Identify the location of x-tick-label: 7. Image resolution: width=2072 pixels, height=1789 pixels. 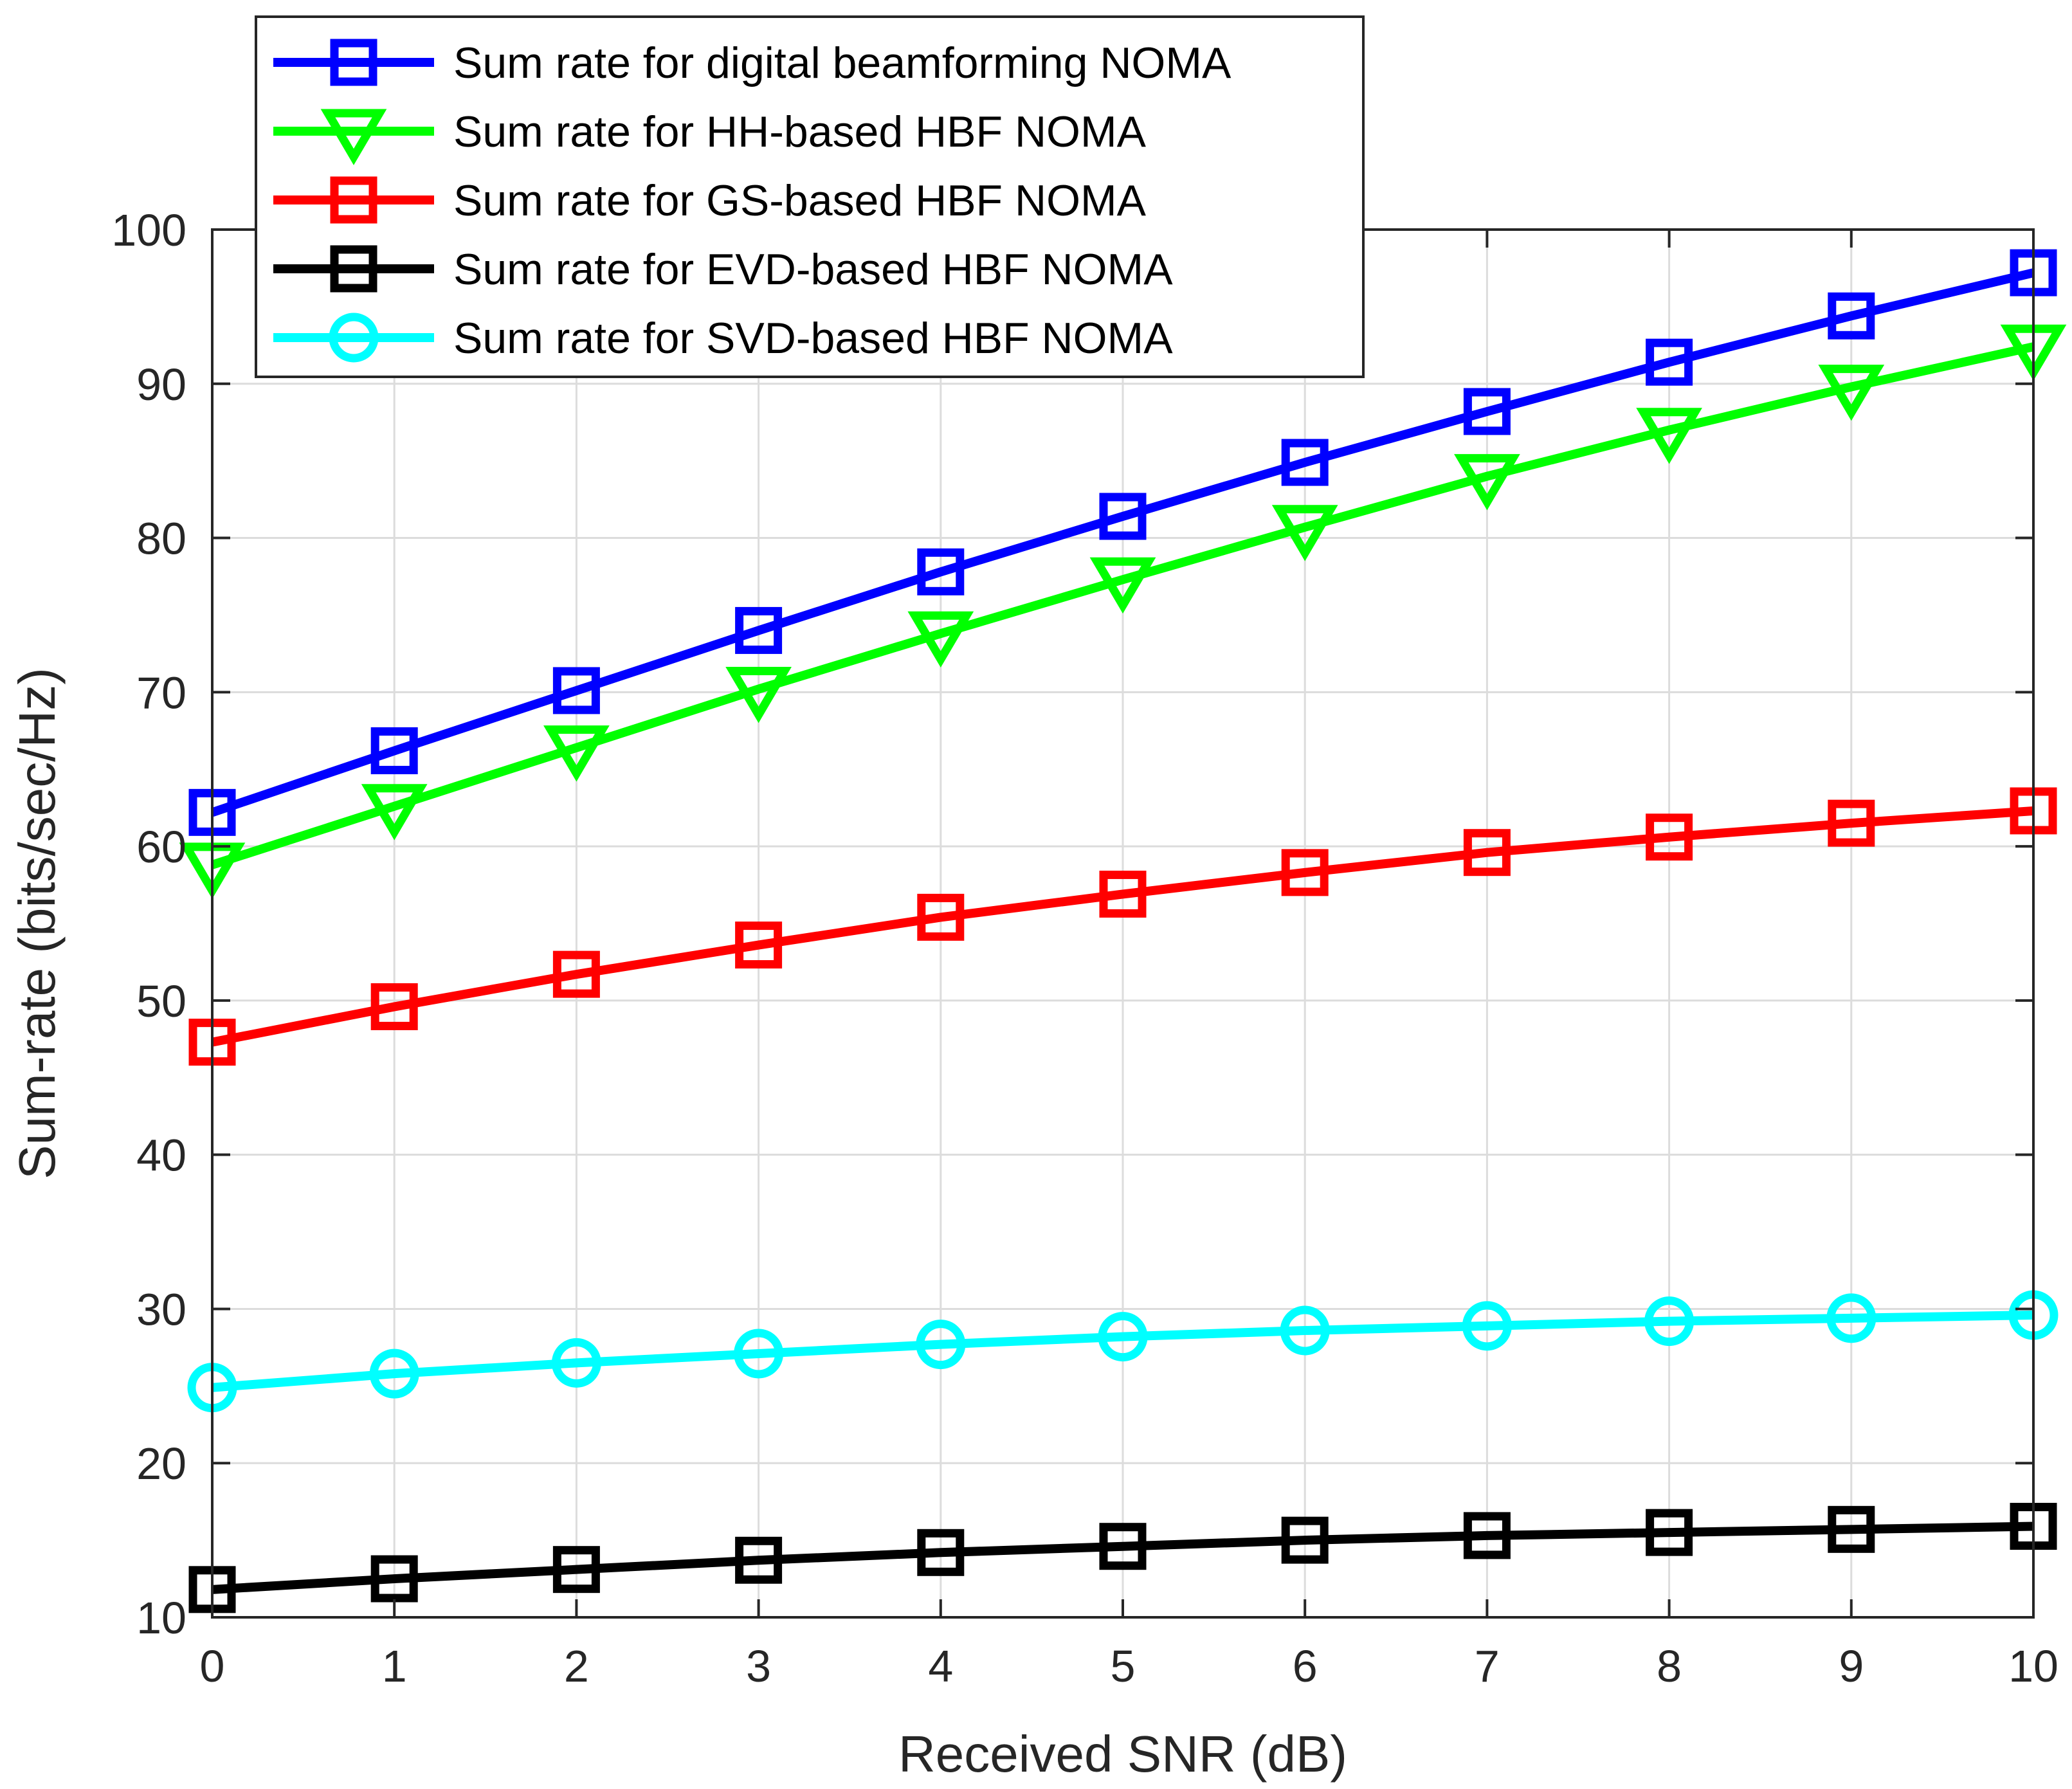
(1487, 1666).